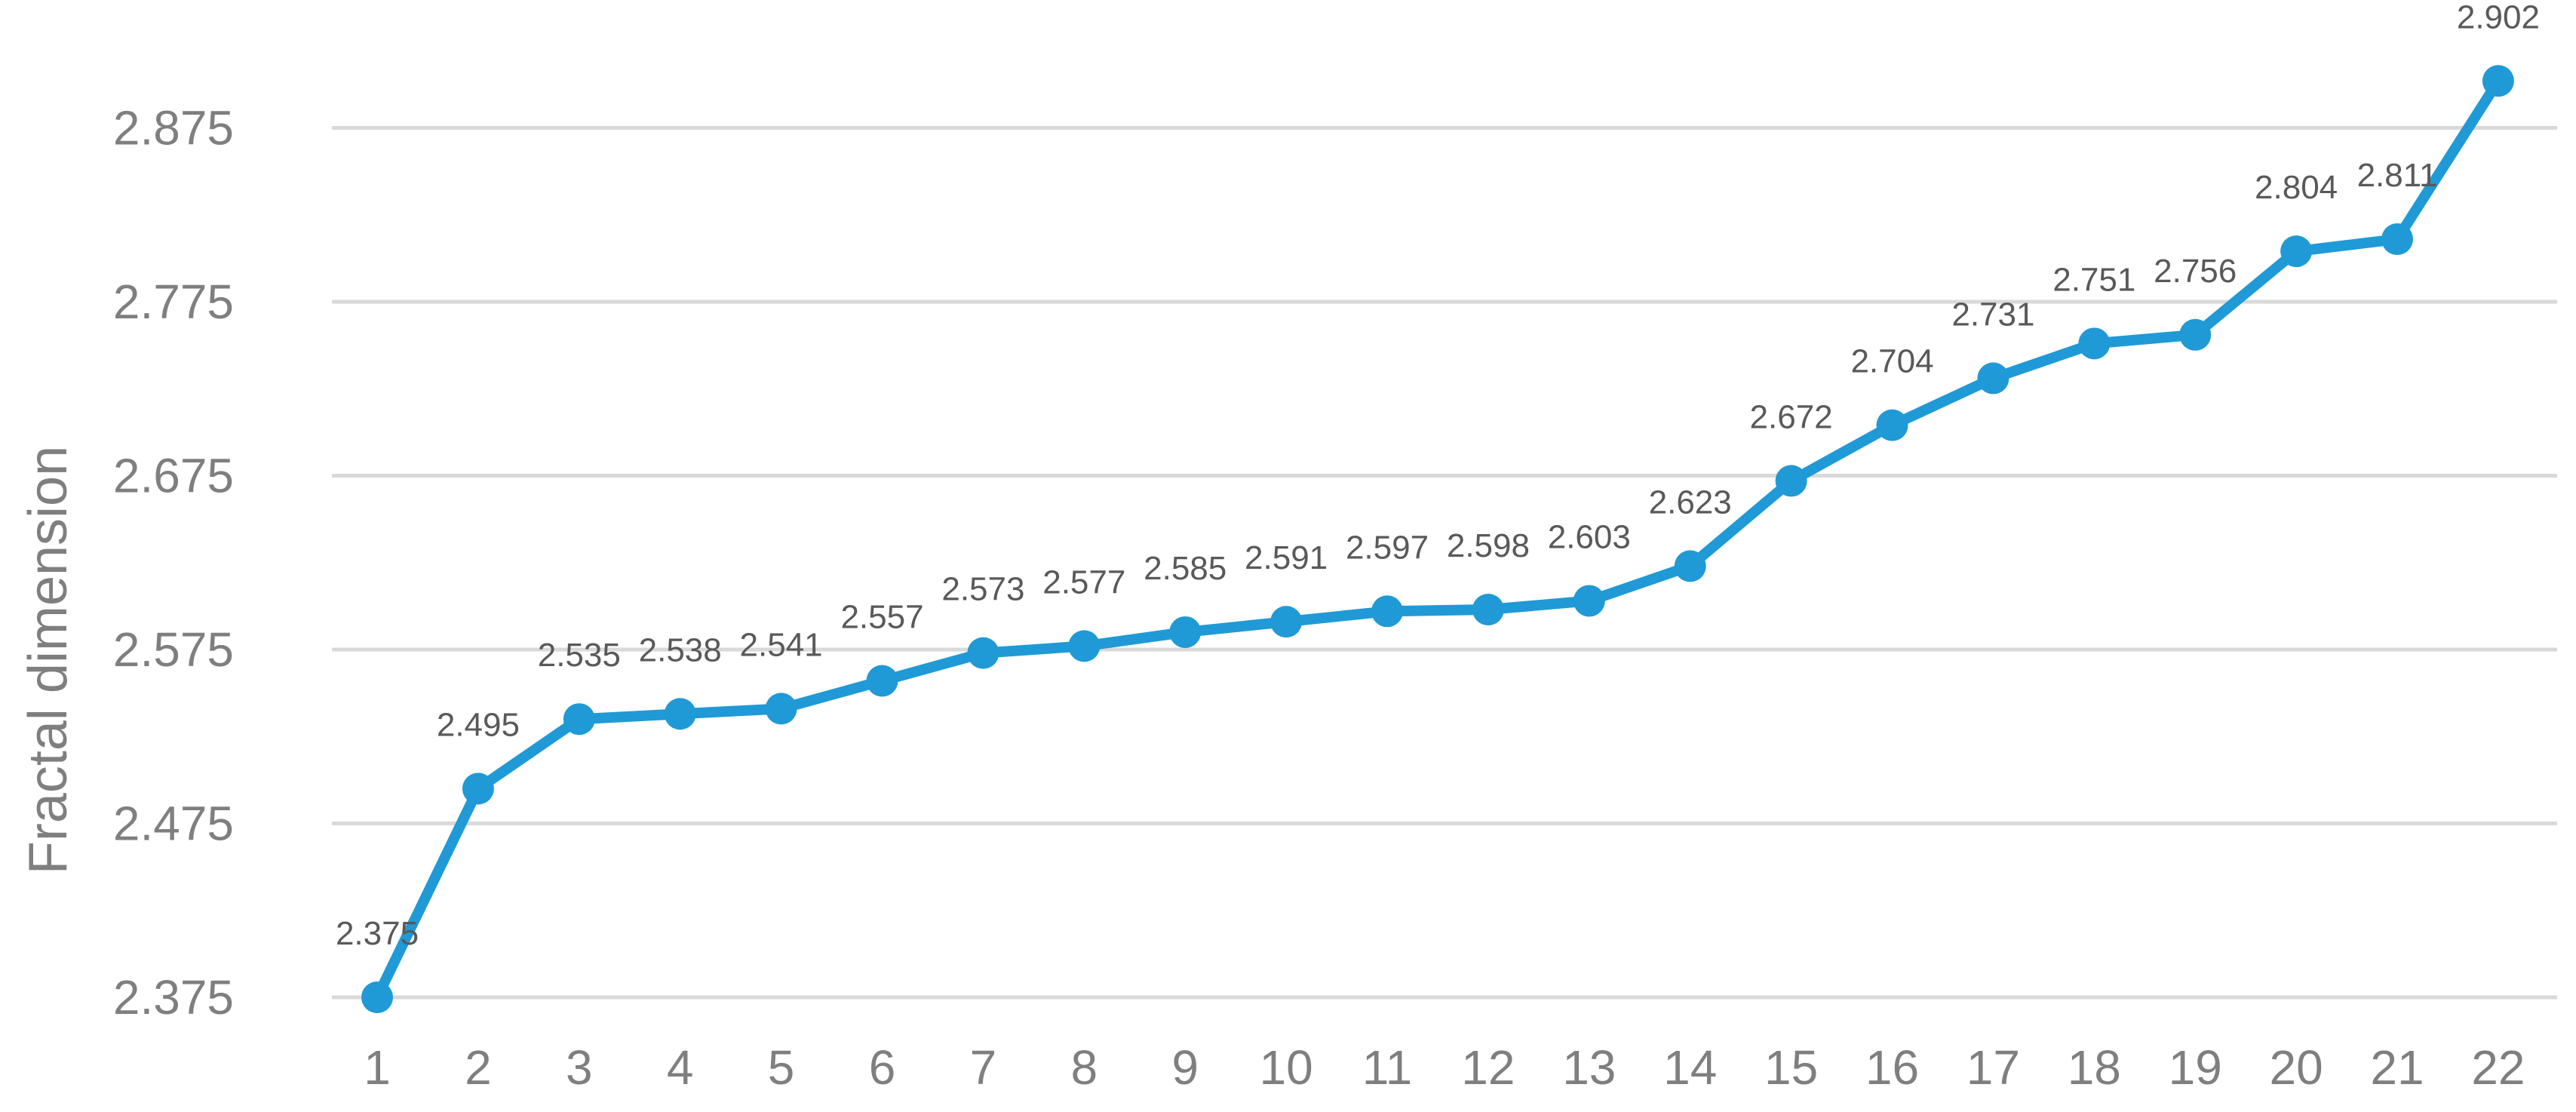 This screenshot has height=1112, width=2576. Describe the element at coordinates (1387, 547) in the screenshot. I see `data-label: 2.597` at that location.